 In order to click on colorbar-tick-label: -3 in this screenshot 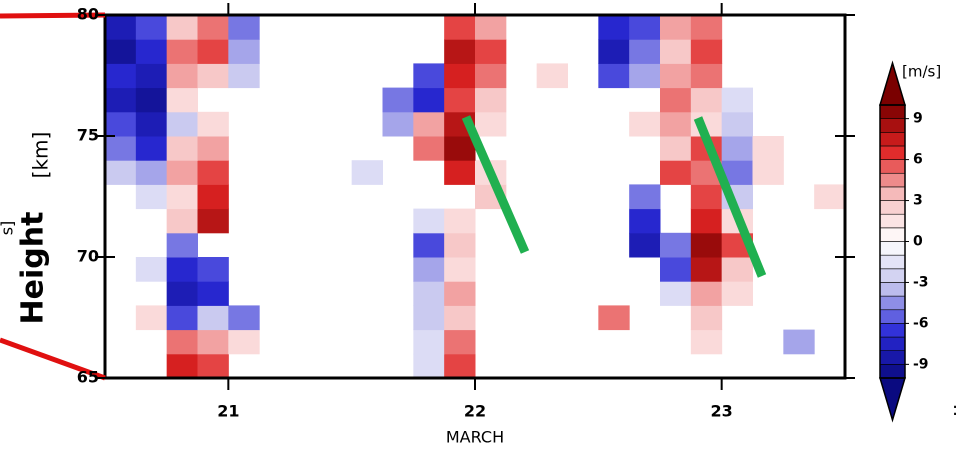, I will do `click(921, 282)`.